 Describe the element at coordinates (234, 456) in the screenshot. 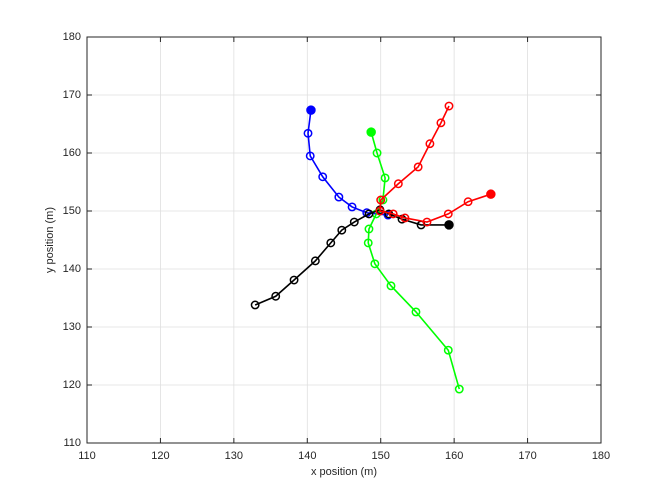

I see `x-tick-label: 130` at that location.